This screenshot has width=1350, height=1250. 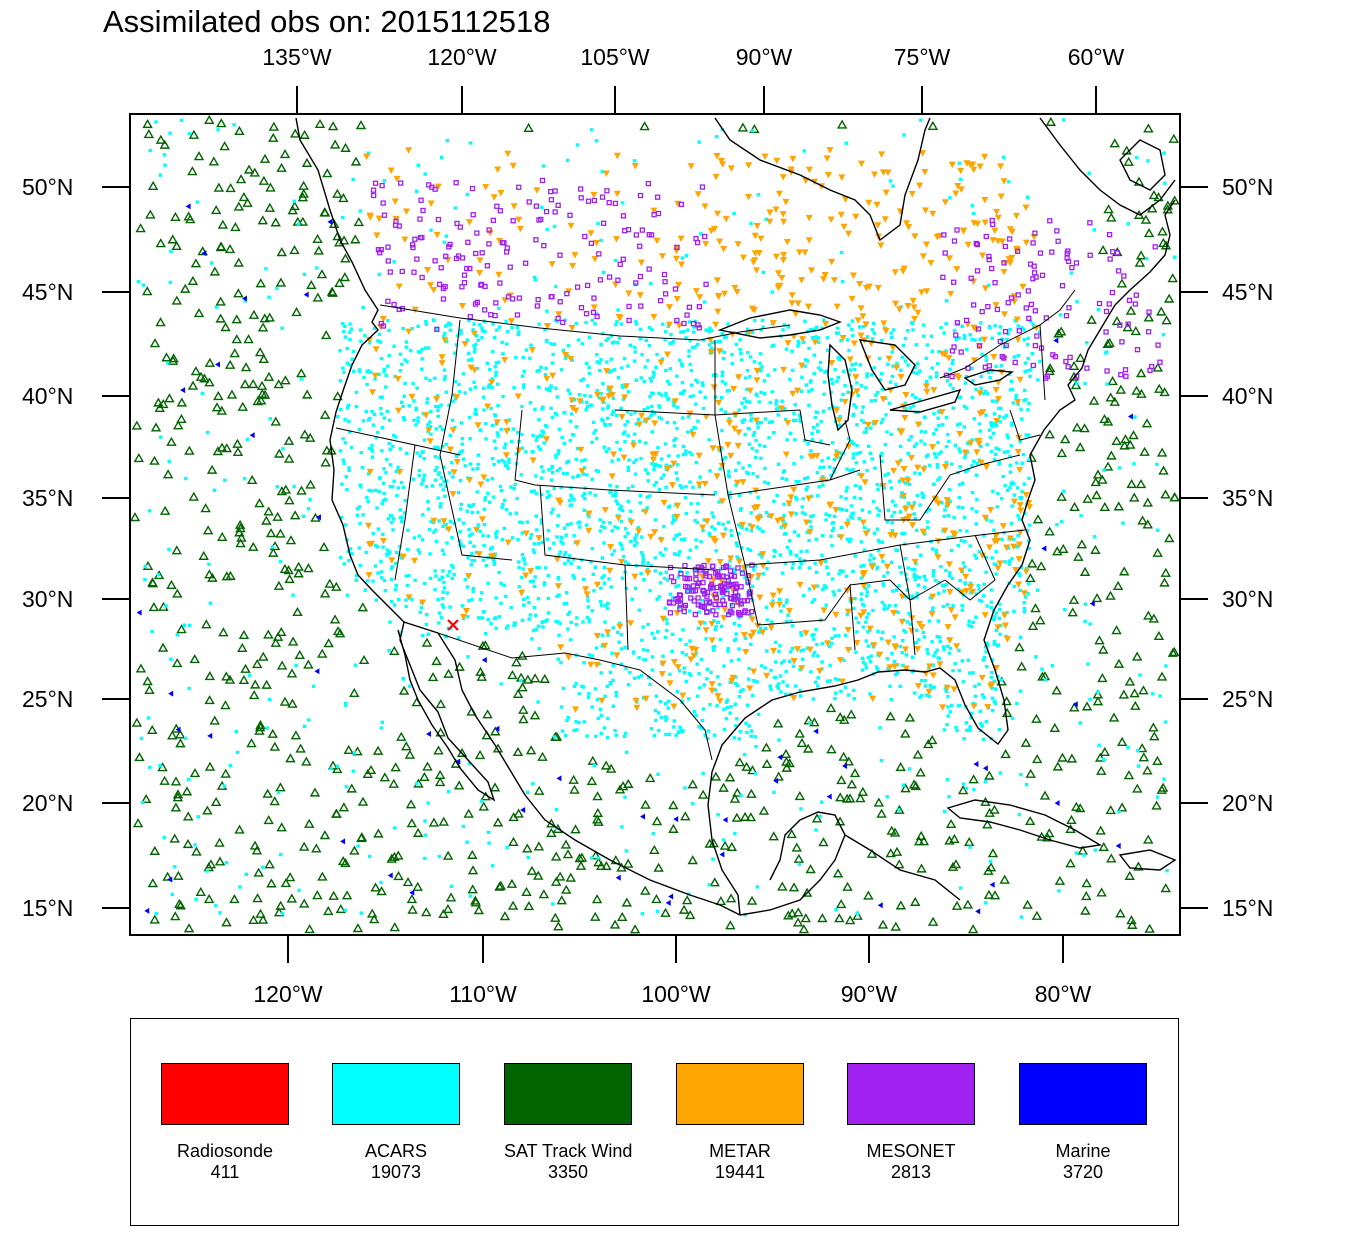 What do you see at coordinates (594, 200) in the screenshot?
I see `obs-marker-meso` at bounding box center [594, 200].